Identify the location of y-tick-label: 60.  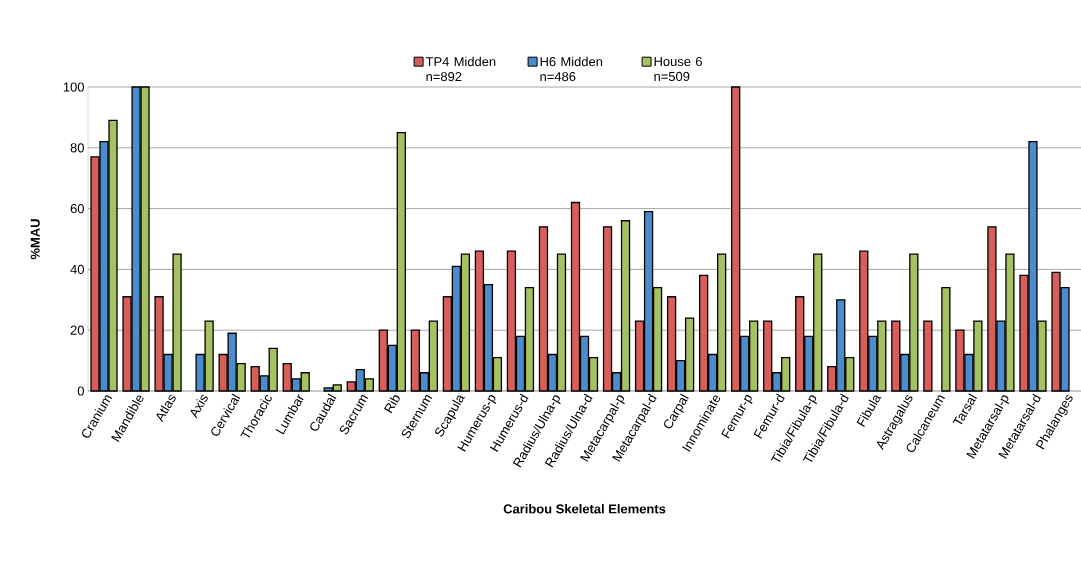
(77, 209).